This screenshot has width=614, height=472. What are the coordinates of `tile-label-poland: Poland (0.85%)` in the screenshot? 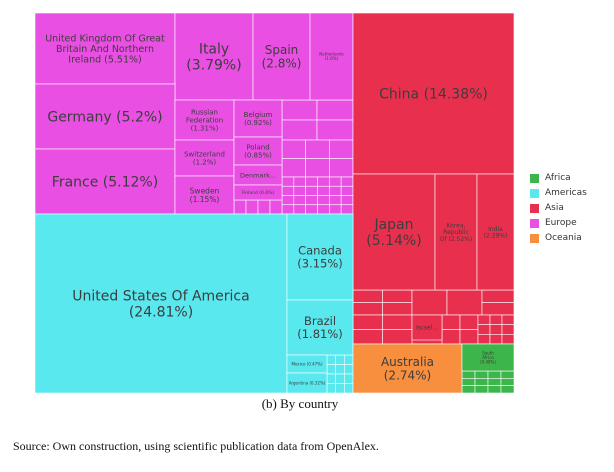 It's located at (258, 152).